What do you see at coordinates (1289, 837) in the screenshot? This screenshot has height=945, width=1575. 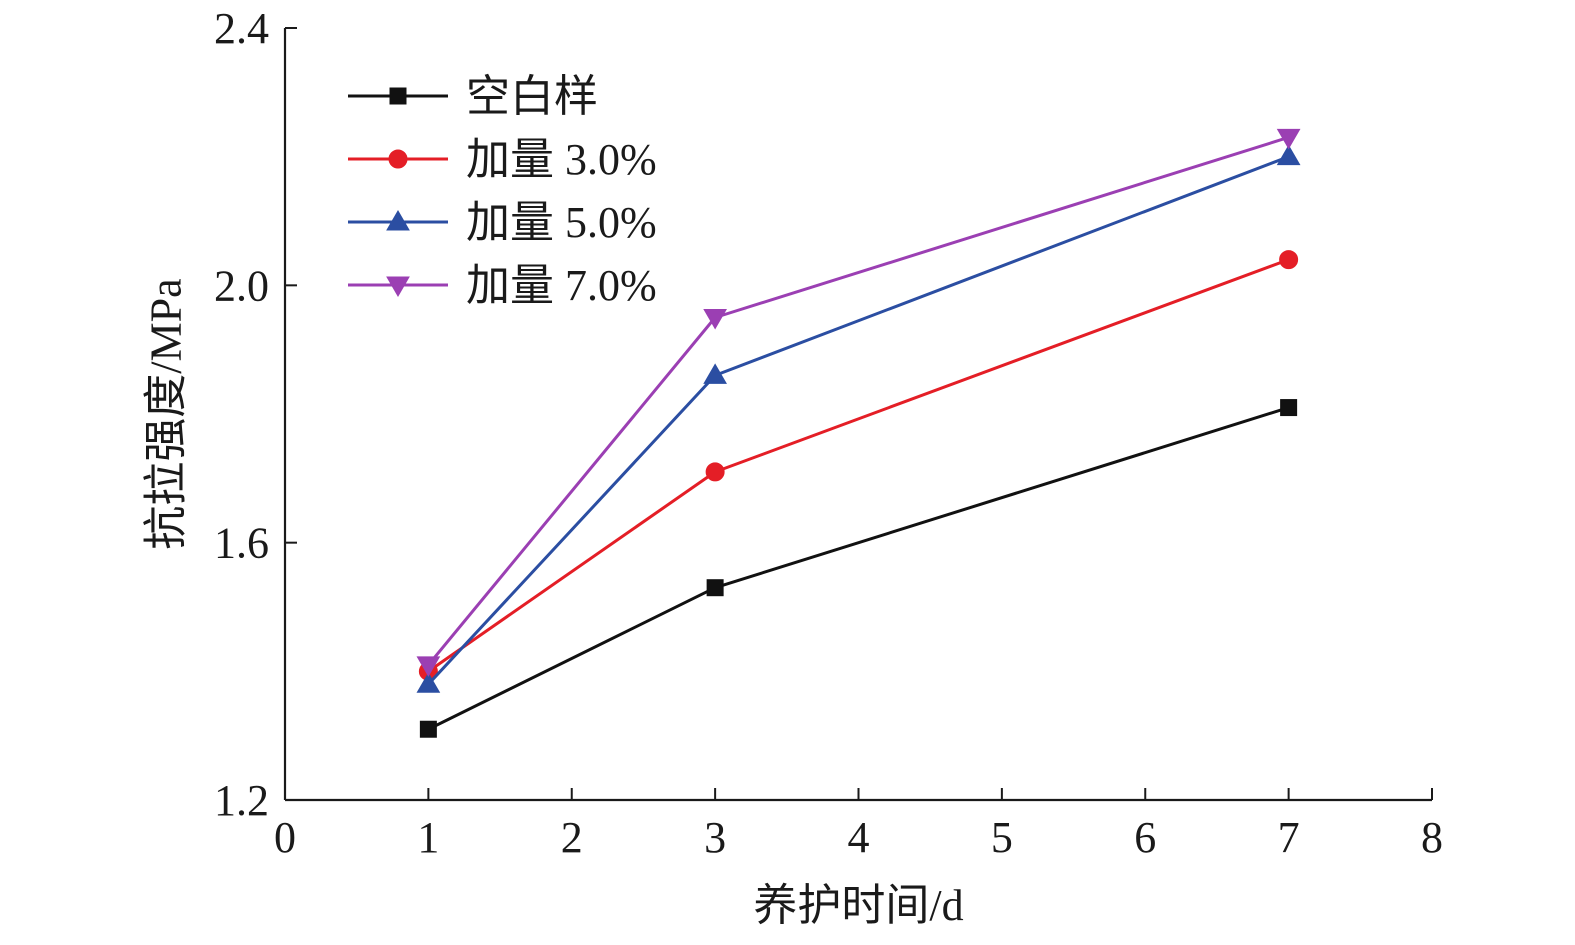 I see `x-tick-label: 7` at bounding box center [1289, 837].